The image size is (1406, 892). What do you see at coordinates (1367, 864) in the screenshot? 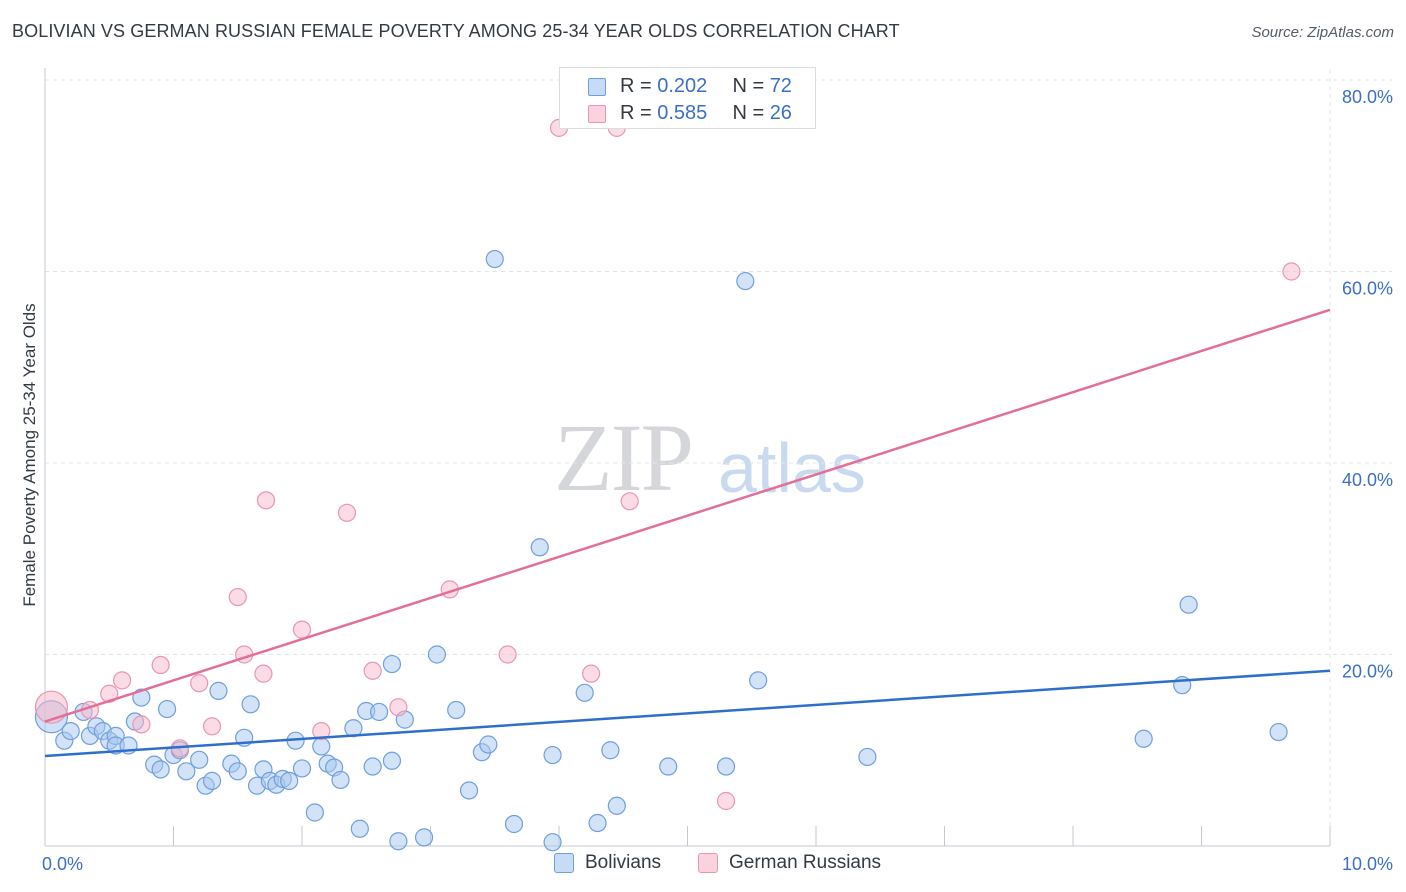
I see `x-tick-label: 10.0%` at bounding box center [1367, 864].